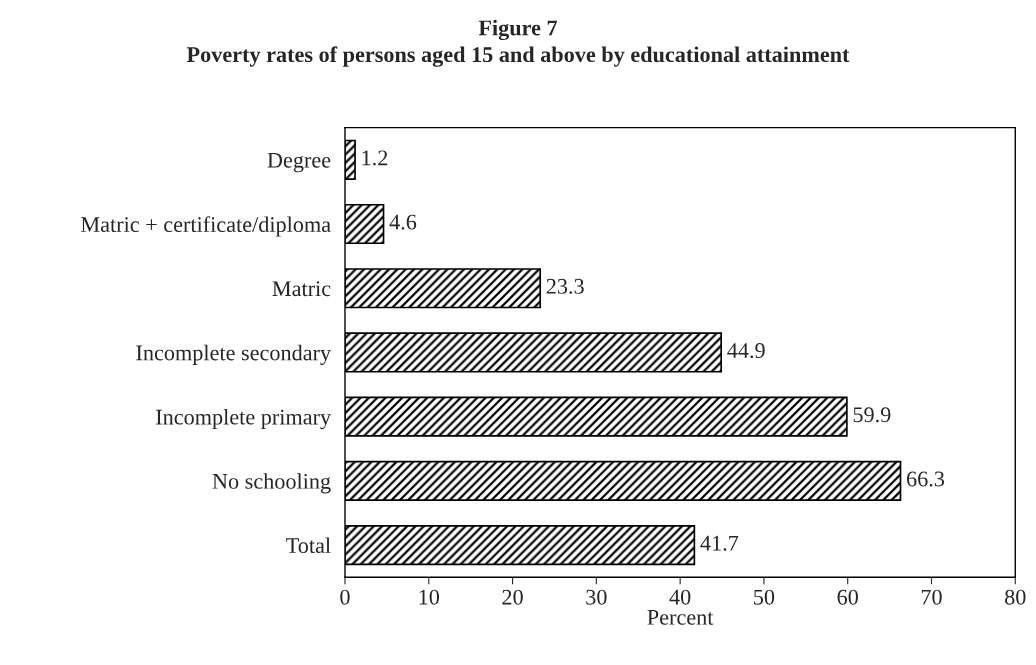 The width and height of the screenshot is (1036, 665). What do you see at coordinates (926, 479) in the screenshot?
I see `data-label: 66.3` at bounding box center [926, 479].